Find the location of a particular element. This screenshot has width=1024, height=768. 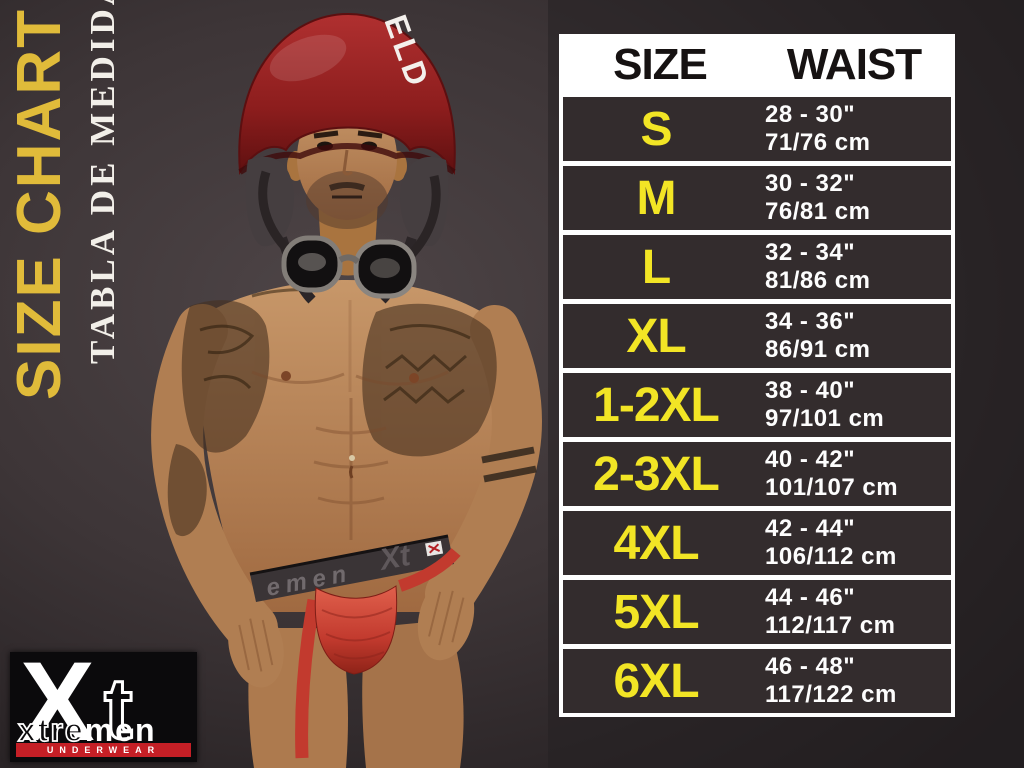

body-shading is located at coordinates (350, 420).